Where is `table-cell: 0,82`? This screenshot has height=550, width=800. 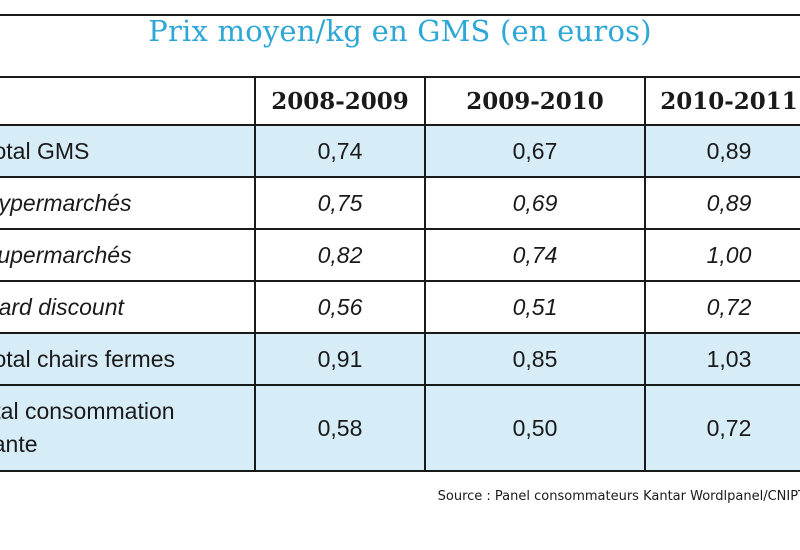 table-cell: 0,82 is located at coordinates (340, 255).